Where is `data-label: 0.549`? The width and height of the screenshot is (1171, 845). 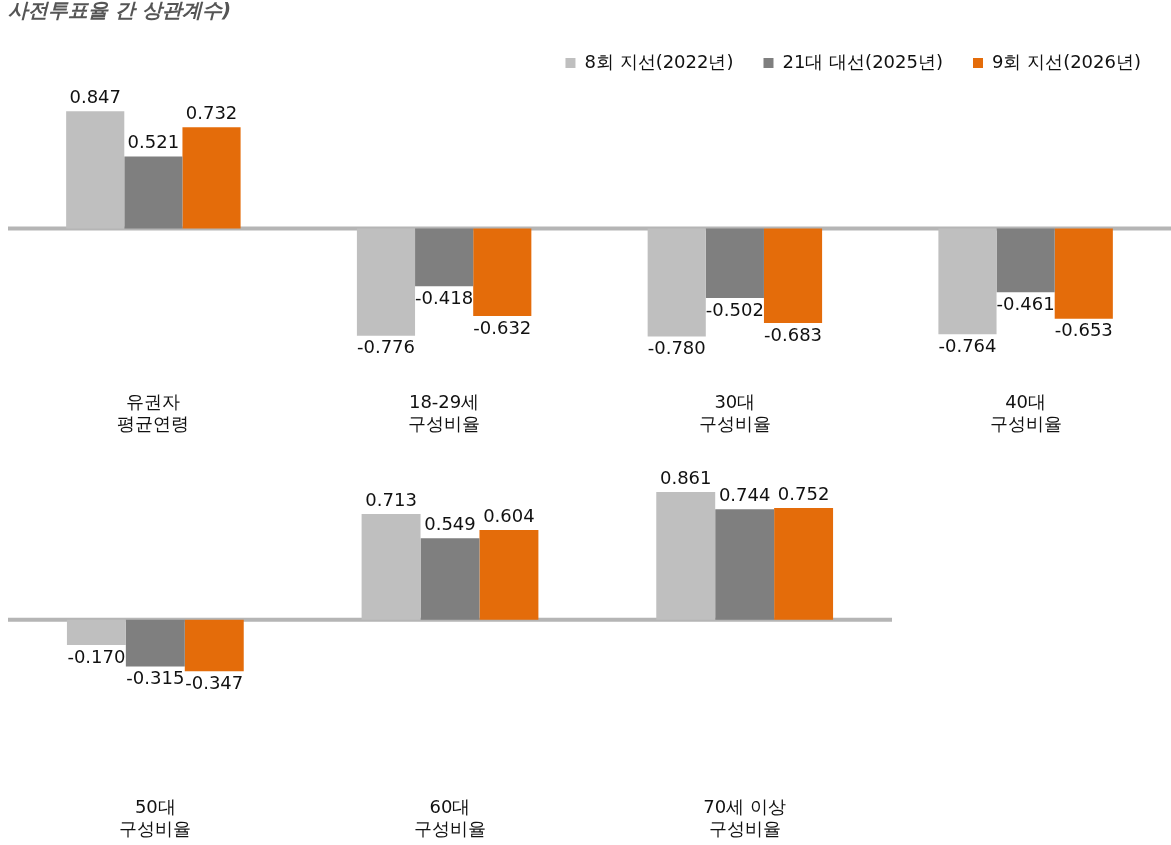
data-label: 0.549 is located at coordinates (450, 523).